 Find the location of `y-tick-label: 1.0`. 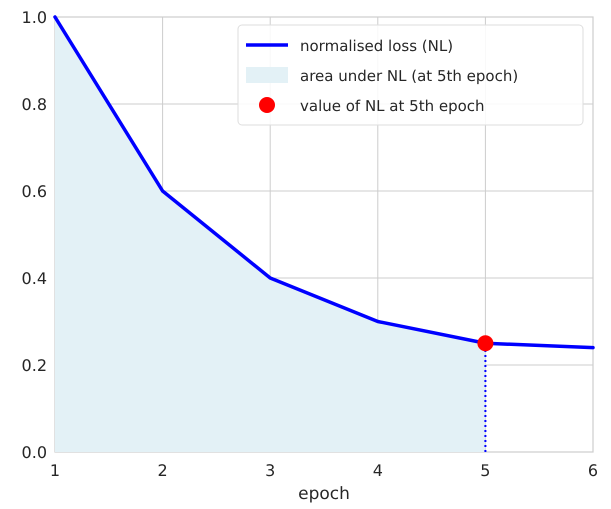

y-tick-label: 1.0 is located at coordinates (34, 17).